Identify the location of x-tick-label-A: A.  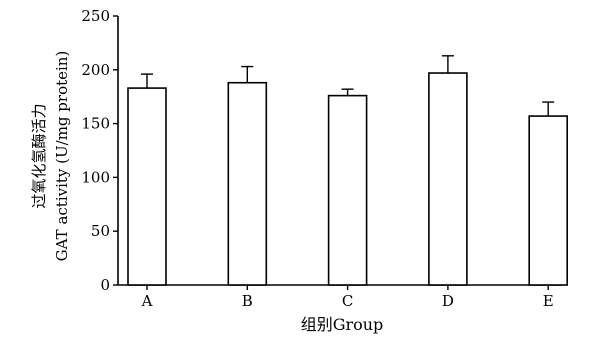
(147, 301).